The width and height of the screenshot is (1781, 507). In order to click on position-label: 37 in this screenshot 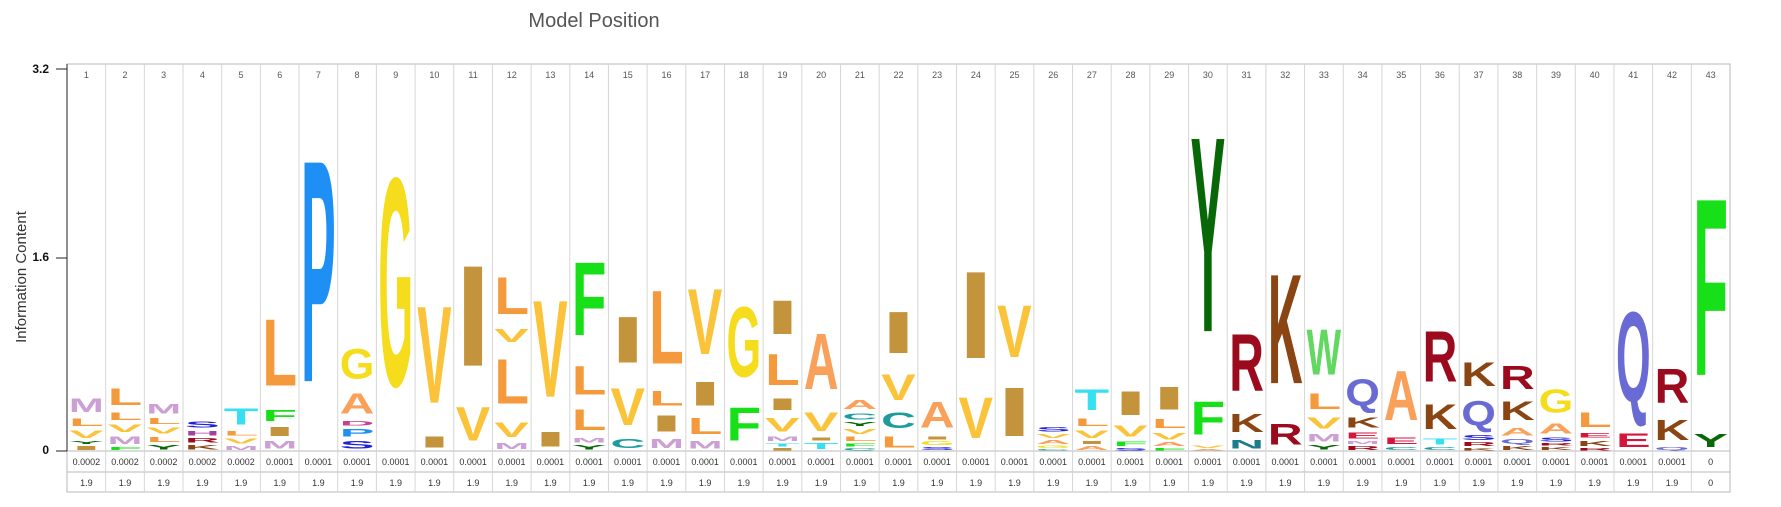, I will do `click(1479, 75)`.